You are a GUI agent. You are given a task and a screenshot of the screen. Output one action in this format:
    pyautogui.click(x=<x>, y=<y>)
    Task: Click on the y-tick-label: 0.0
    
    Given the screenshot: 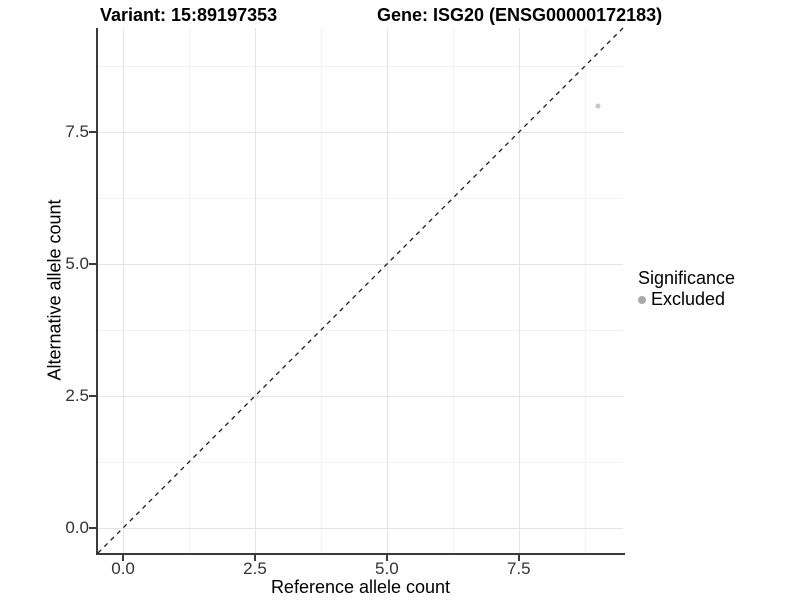 What is the action you would take?
    pyautogui.click(x=77, y=527)
    